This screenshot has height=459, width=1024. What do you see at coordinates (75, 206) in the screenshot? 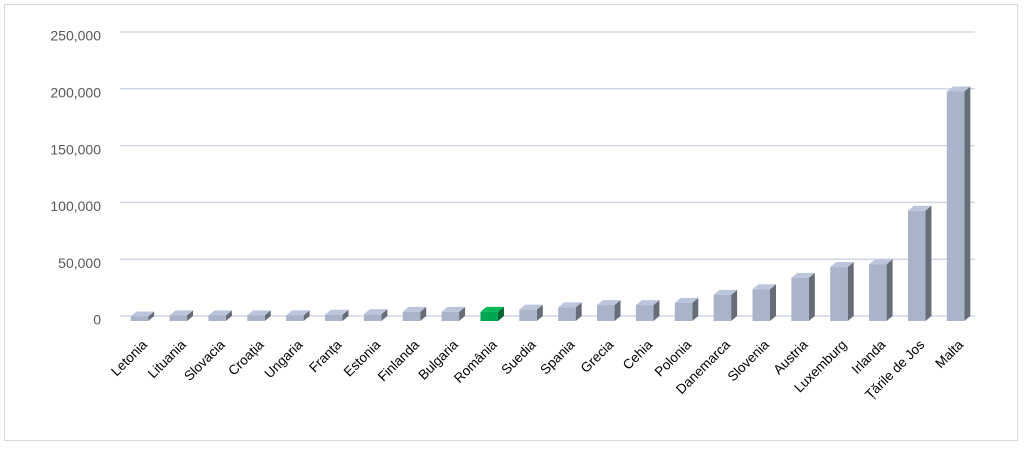
I see `y-tick-label: 100,000` at bounding box center [75, 206].